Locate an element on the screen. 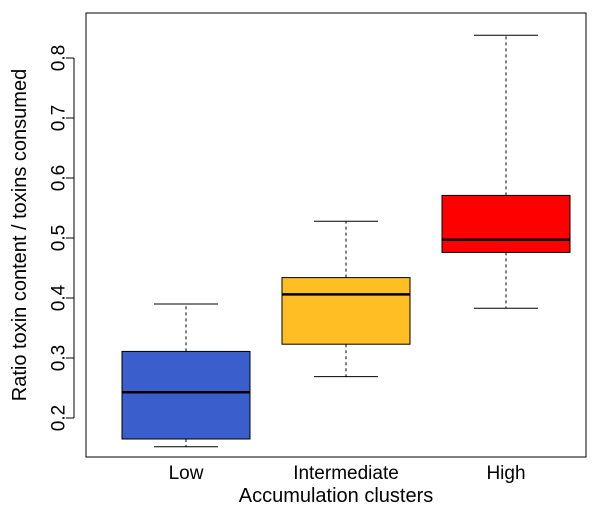  y-tick-label: 0.3 is located at coordinates (59, 358).